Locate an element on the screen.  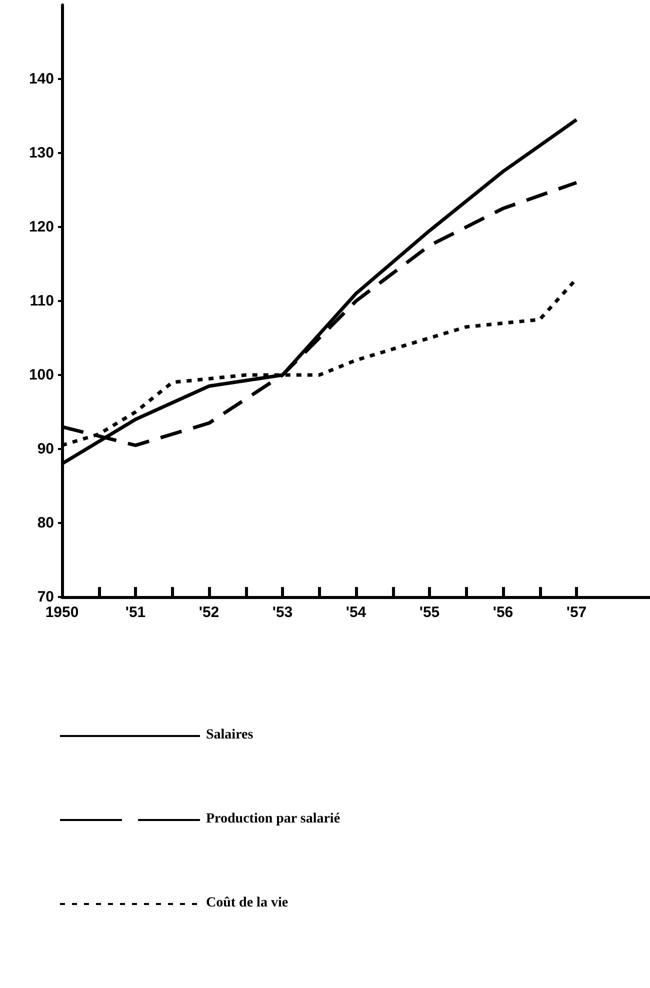
x-tick-label: 1950 is located at coordinates (62, 612).